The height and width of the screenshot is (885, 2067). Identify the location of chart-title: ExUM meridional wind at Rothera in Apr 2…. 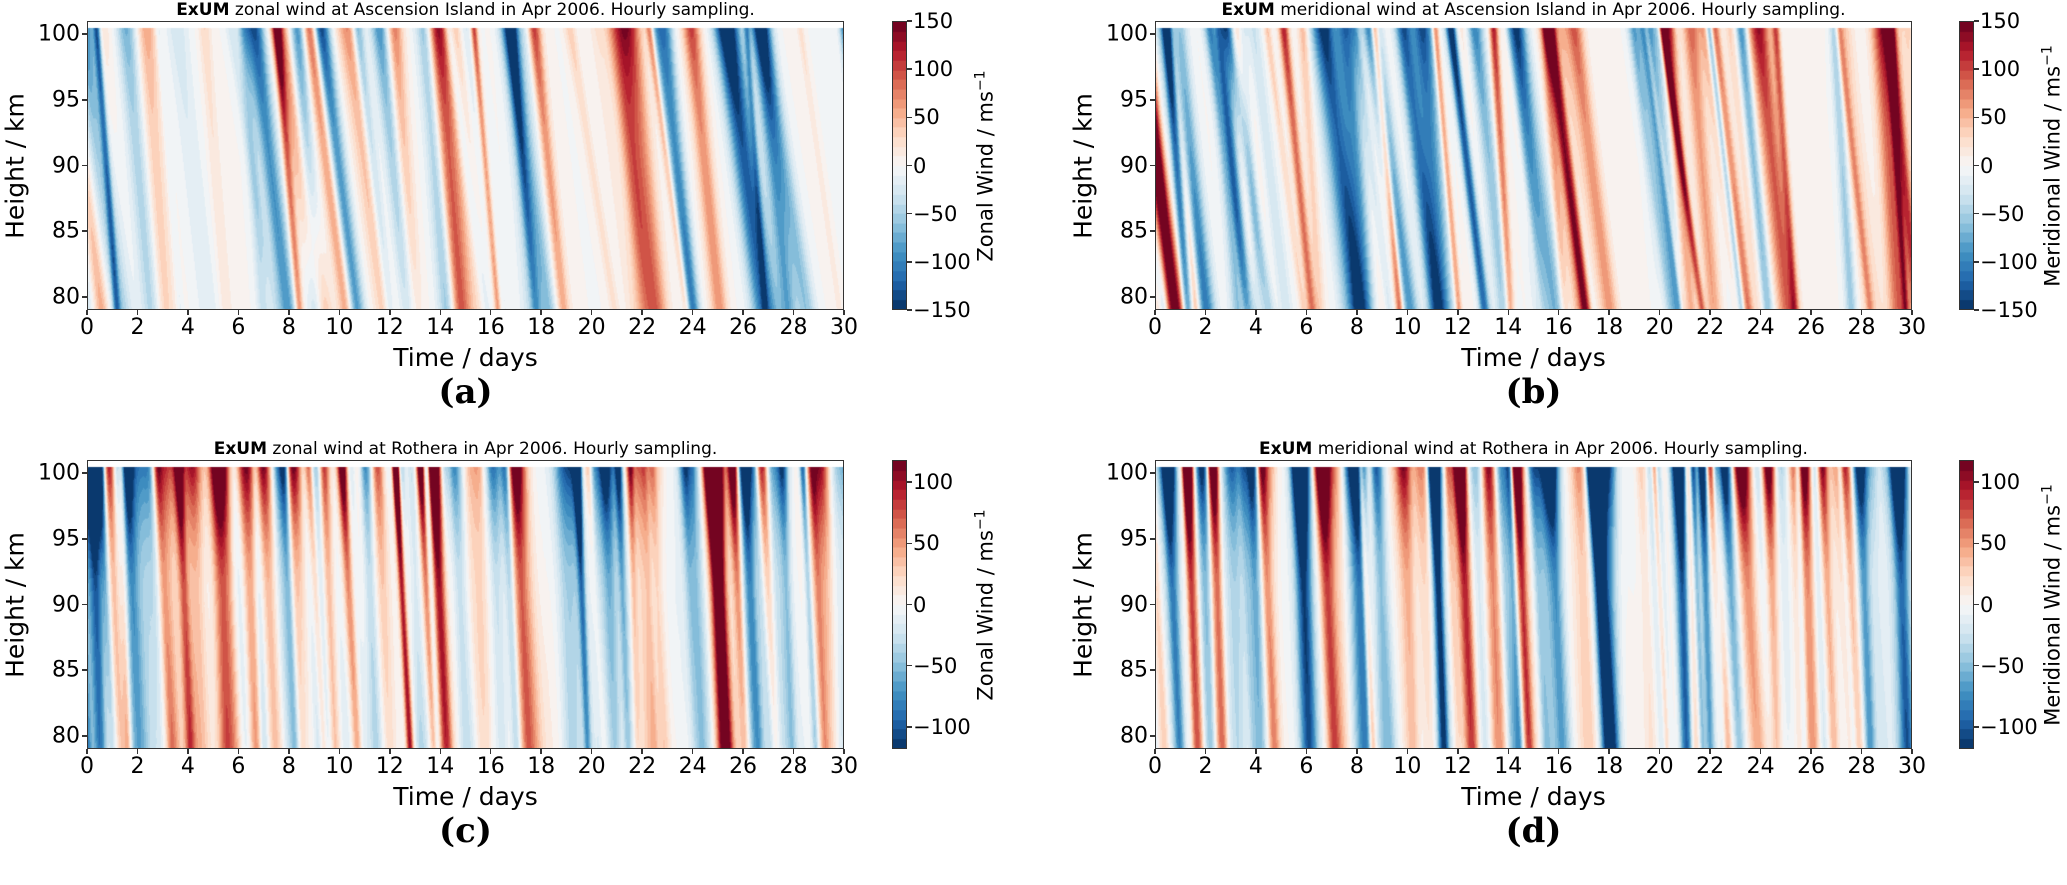
(1533, 449).